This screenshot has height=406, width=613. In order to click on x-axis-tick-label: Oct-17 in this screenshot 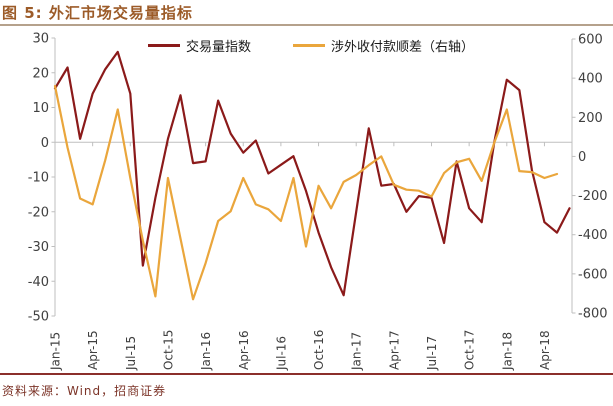, I will do `click(470, 350)`.